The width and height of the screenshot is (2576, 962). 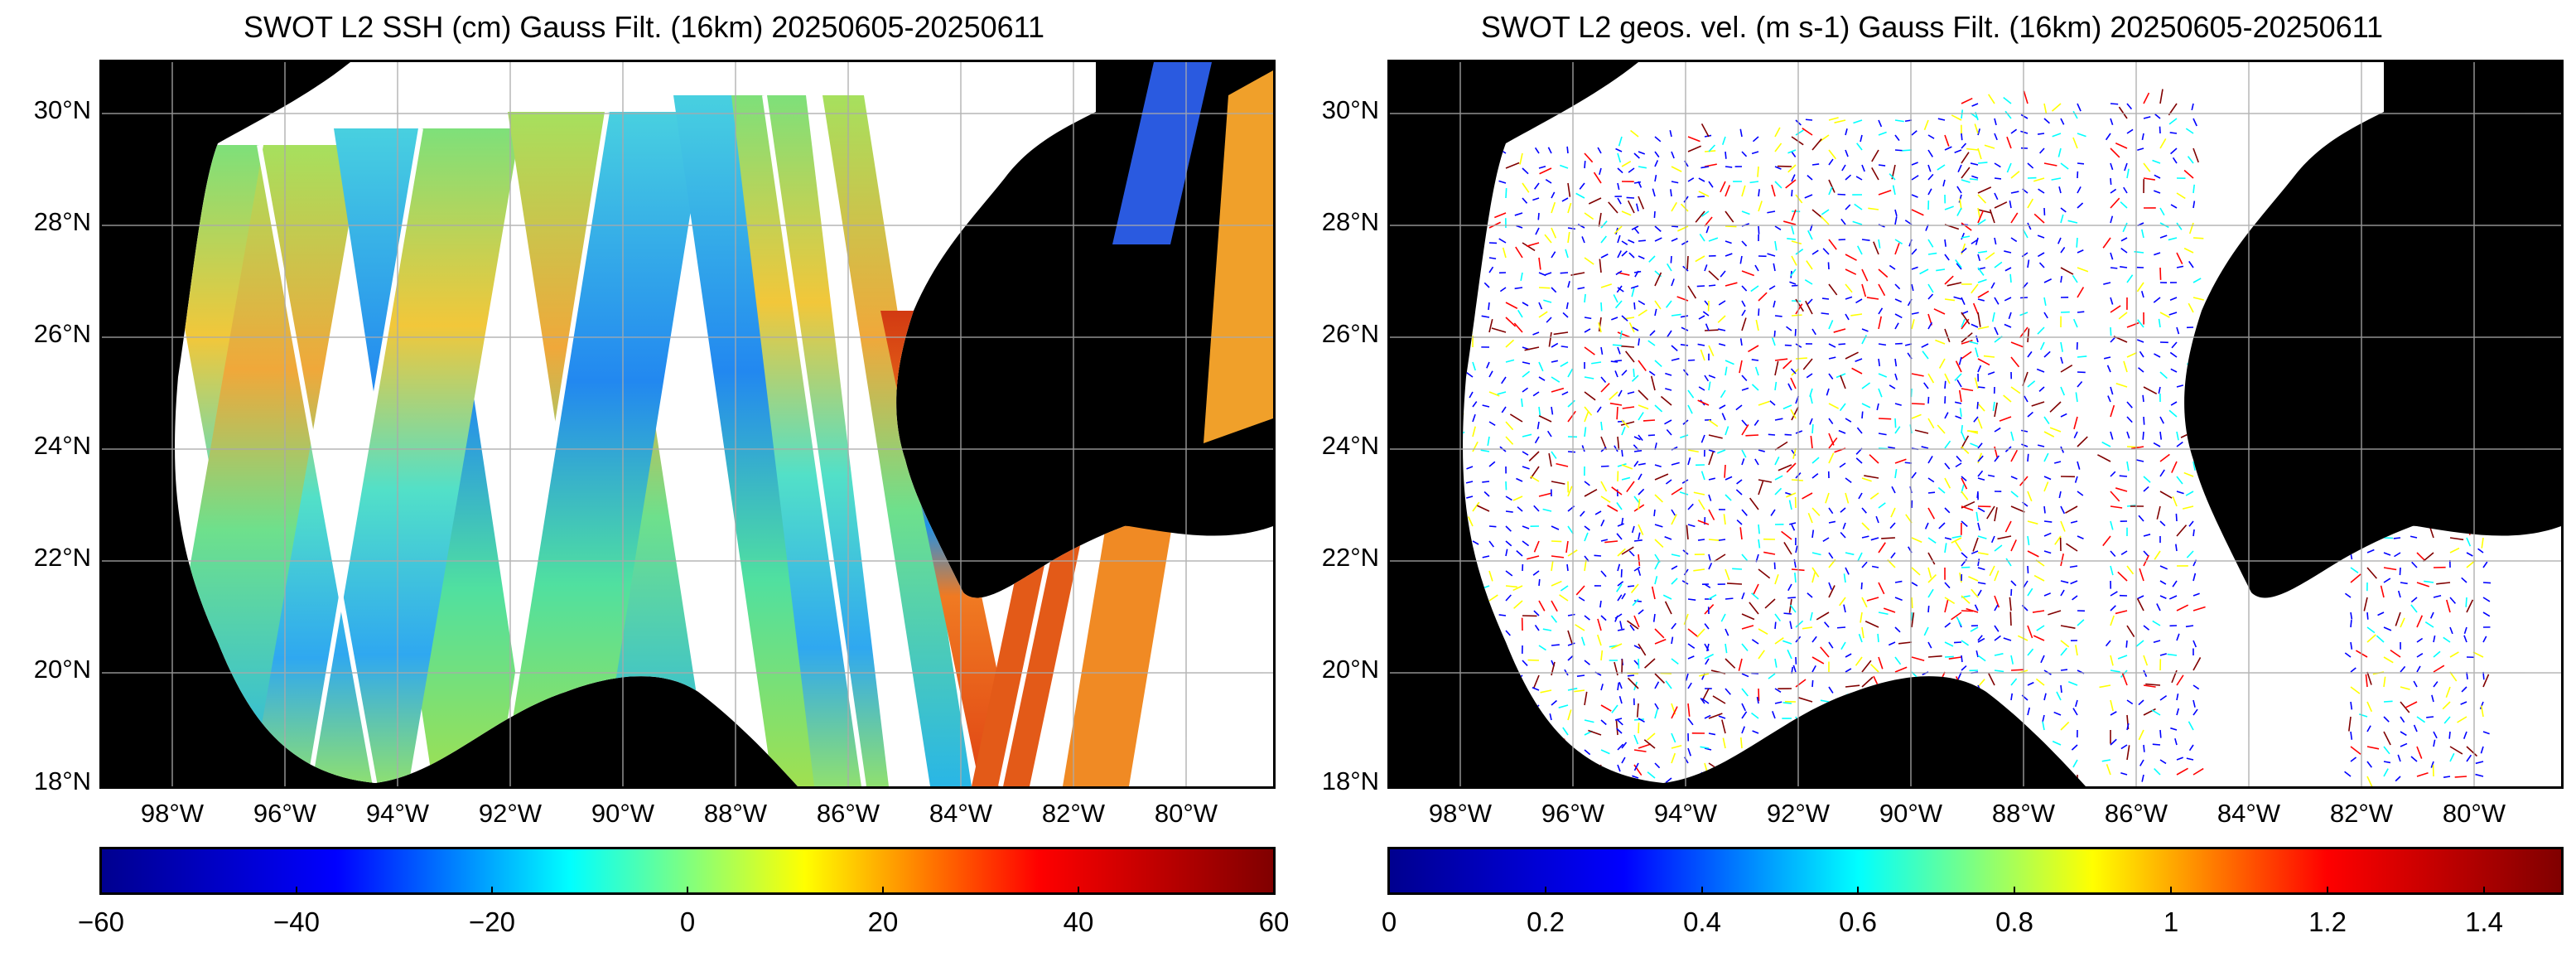 What do you see at coordinates (1350, 445) in the screenshot?
I see `lat-label: 24°N` at bounding box center [1350, 445].